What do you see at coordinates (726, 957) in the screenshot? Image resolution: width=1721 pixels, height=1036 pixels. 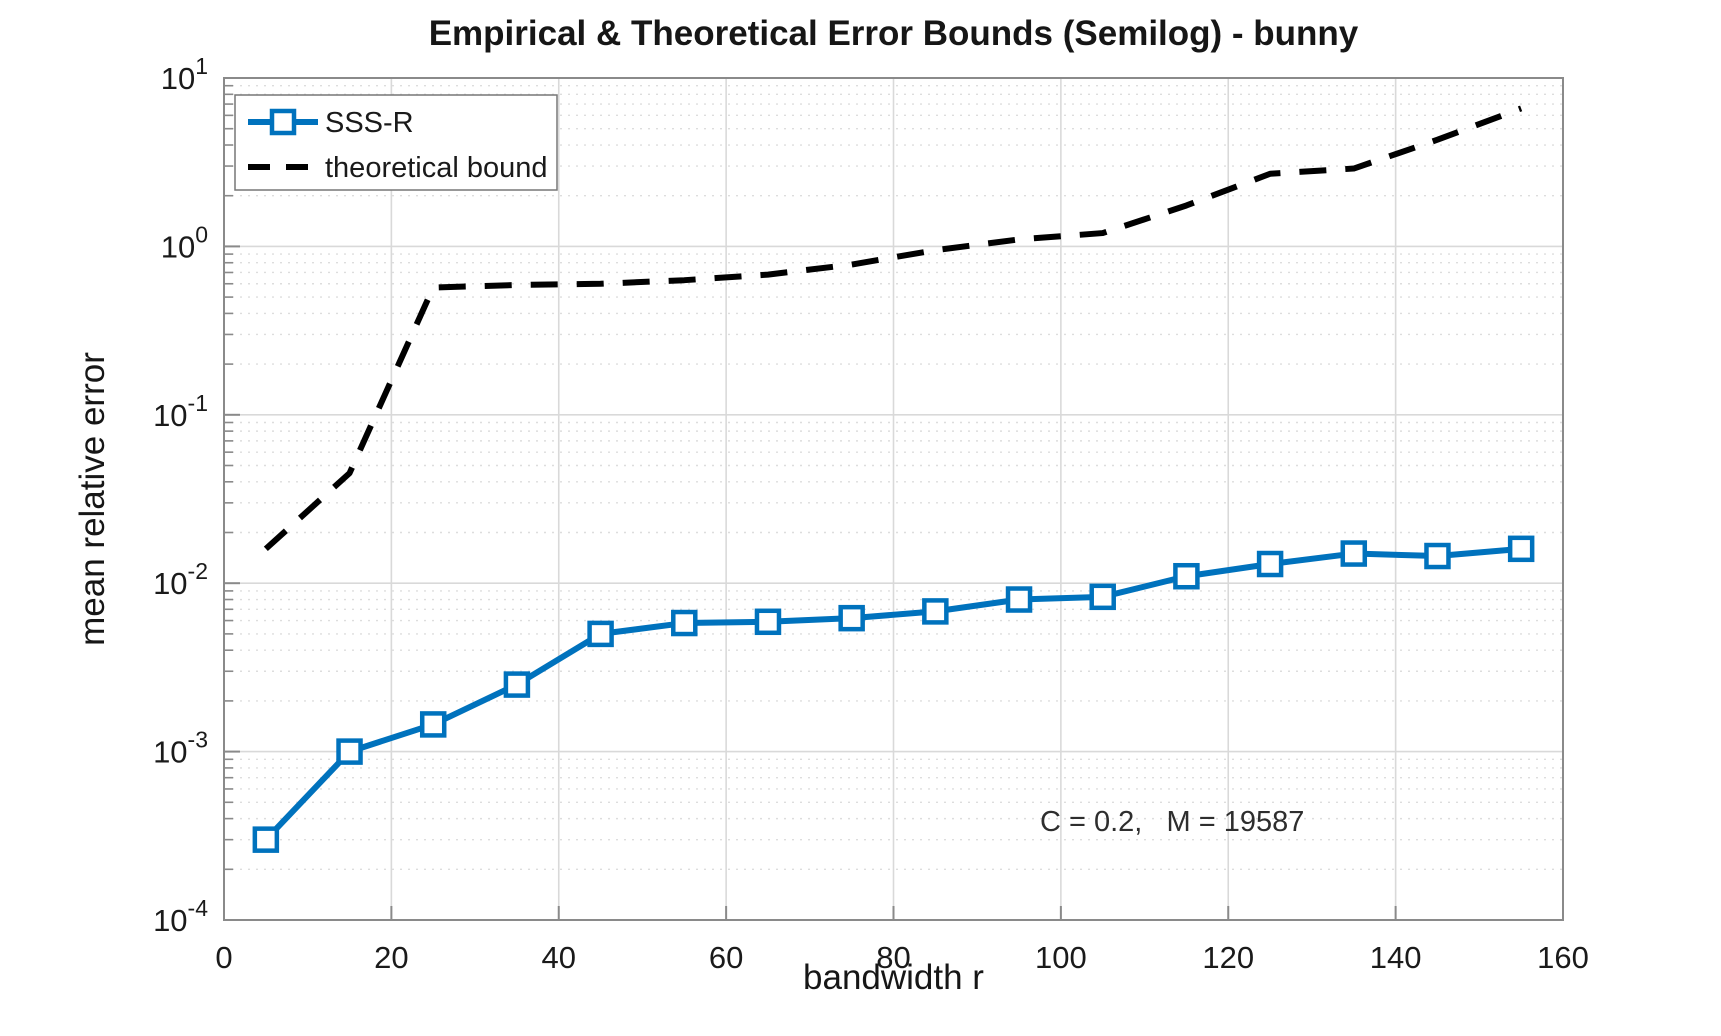 I see `x-tick-label: 60` at bounding box center [726, 957].